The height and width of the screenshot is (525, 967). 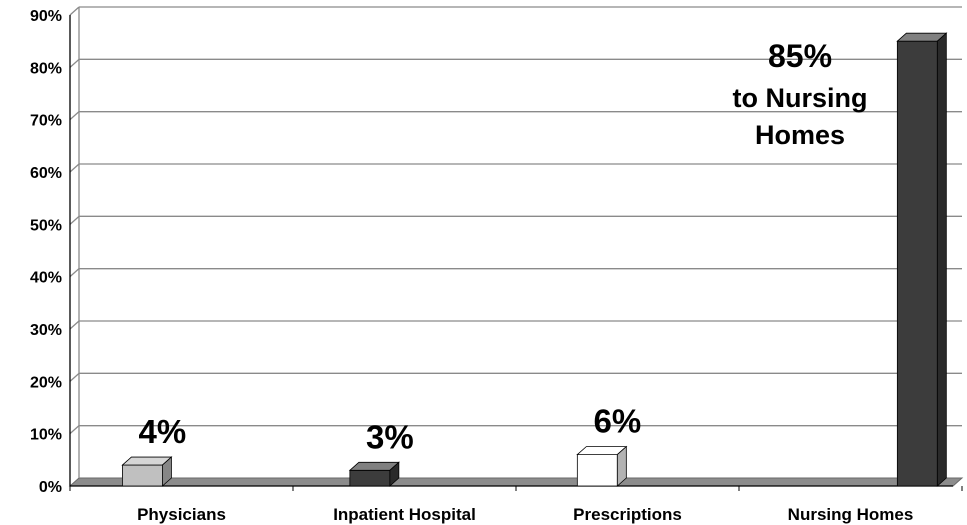 What do you see at coordinates (390, 436) in the screenshot?
I see `data-label: 3%` at bounding box center [390, 436].